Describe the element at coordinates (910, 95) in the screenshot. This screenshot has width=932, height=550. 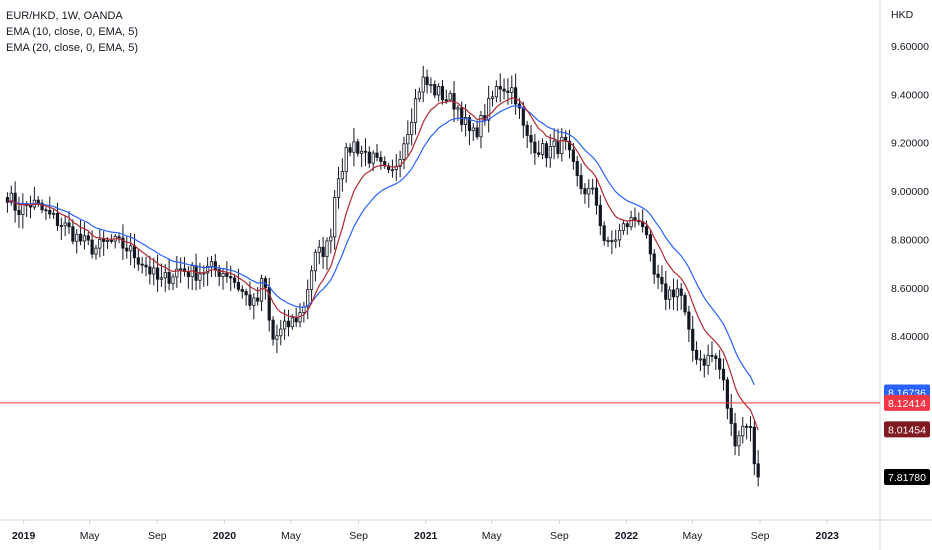
I see `y-tick-label: 9.40000` at that location.